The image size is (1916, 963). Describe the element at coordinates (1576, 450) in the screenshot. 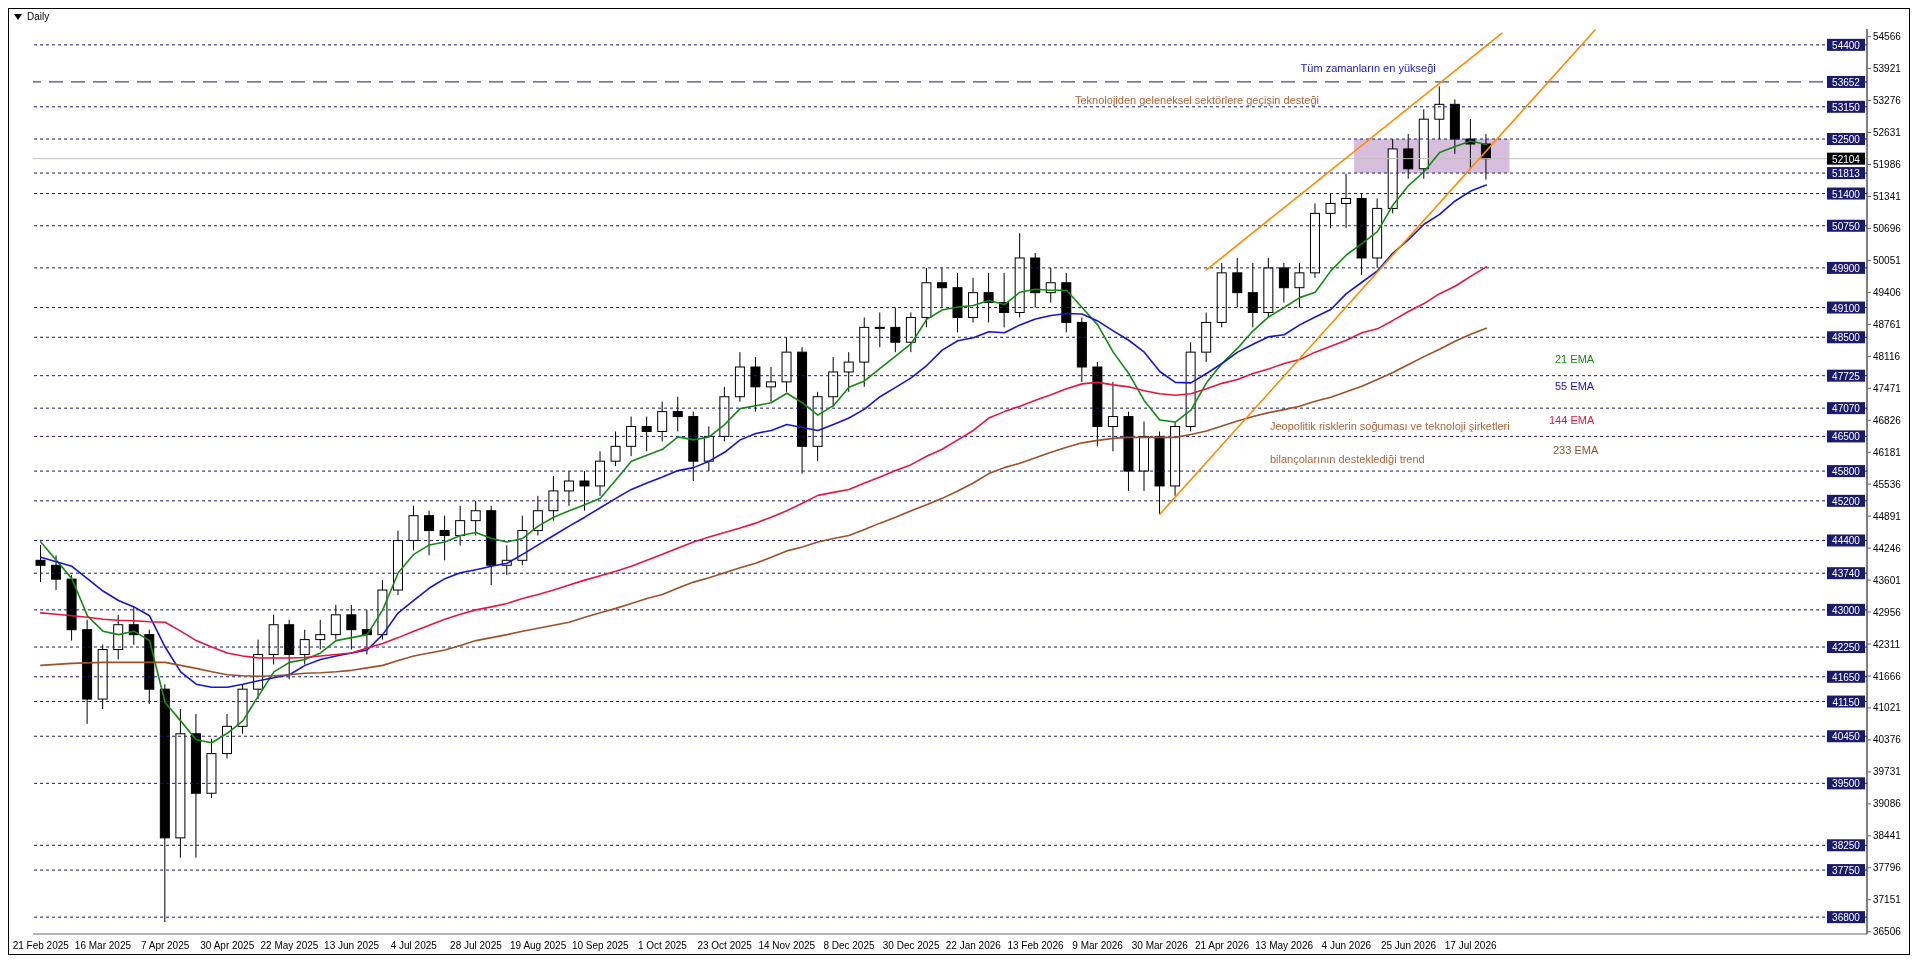

I see `text: 233 EMA` at that location.